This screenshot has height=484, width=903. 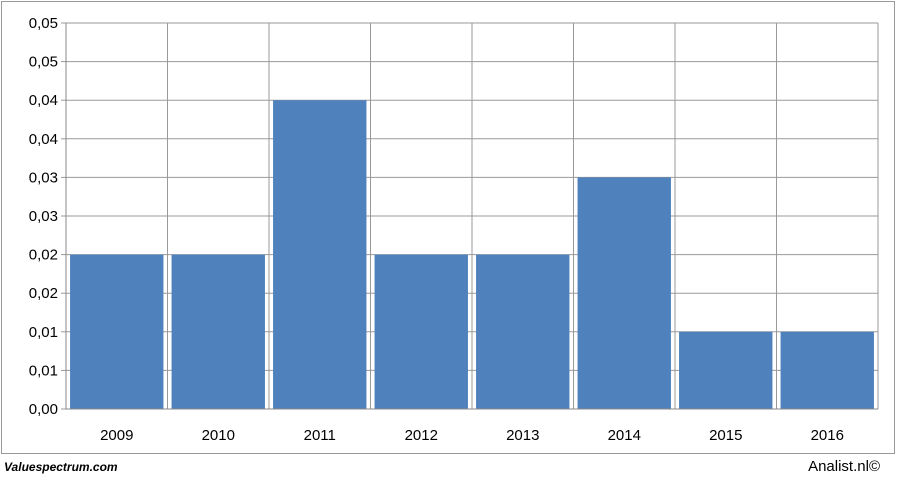 What do you see at coordinates (827, 435) in the screenshot?
I see `x-tick-label: 2016` at bounding box center [827, 435].